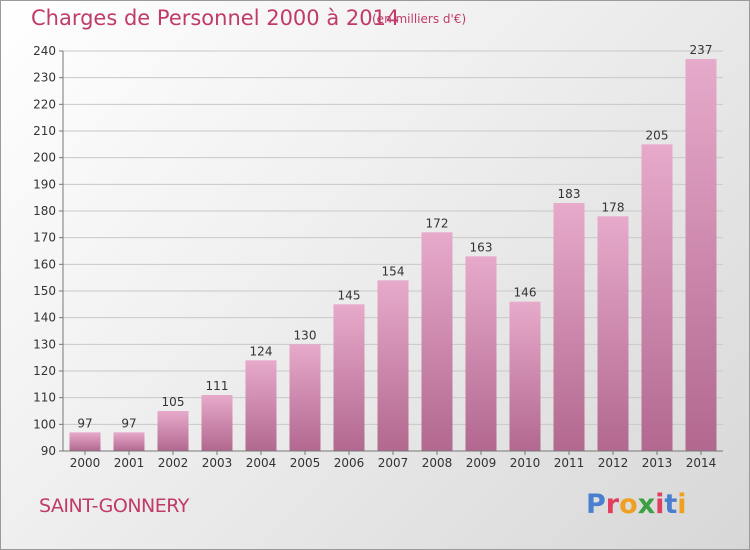 The width and height of the screenshot is (750, 550). Describe the element at coordinates (44, 424) in the screenshot. I see `y-tick-label: 100` at that location.